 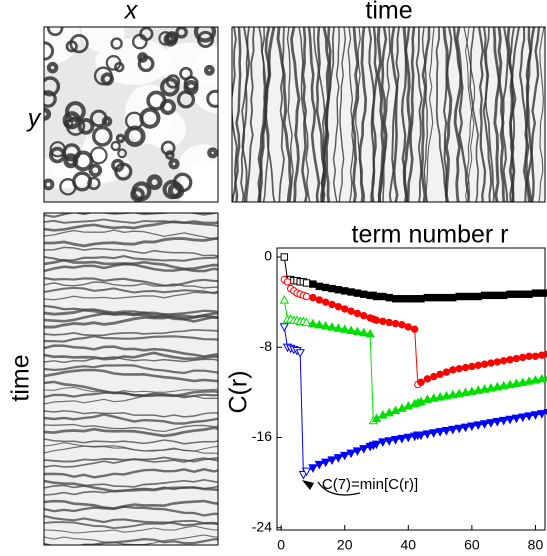 I want to click on y-tick-label: 0, so click(x=268, y=256).